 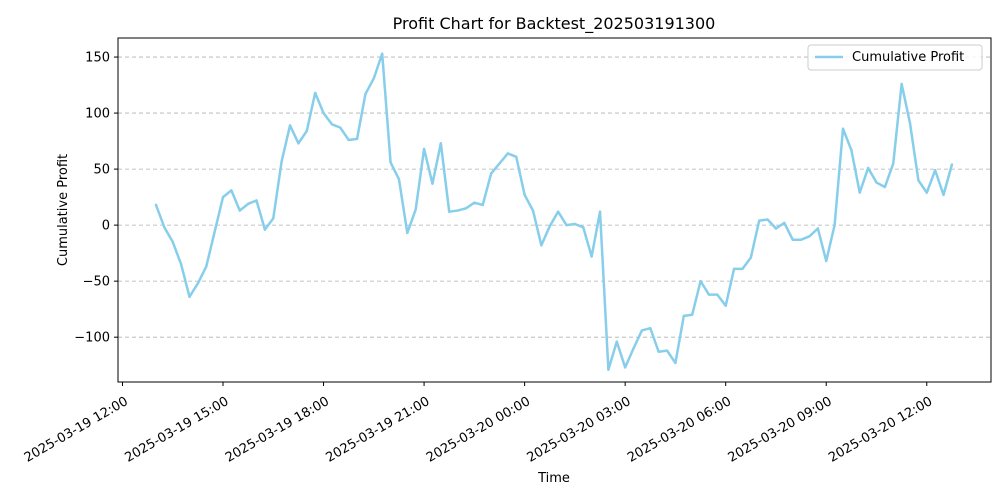 What do you see at coordinates (96, 282) in the screenshot?
I see `y-tick-label: −50` at bounding box center [96, 282].